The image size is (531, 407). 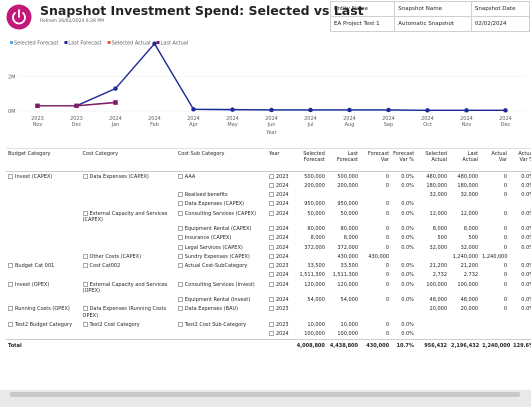 I want to click on cell: 500,000, so click(x=343, y=177).